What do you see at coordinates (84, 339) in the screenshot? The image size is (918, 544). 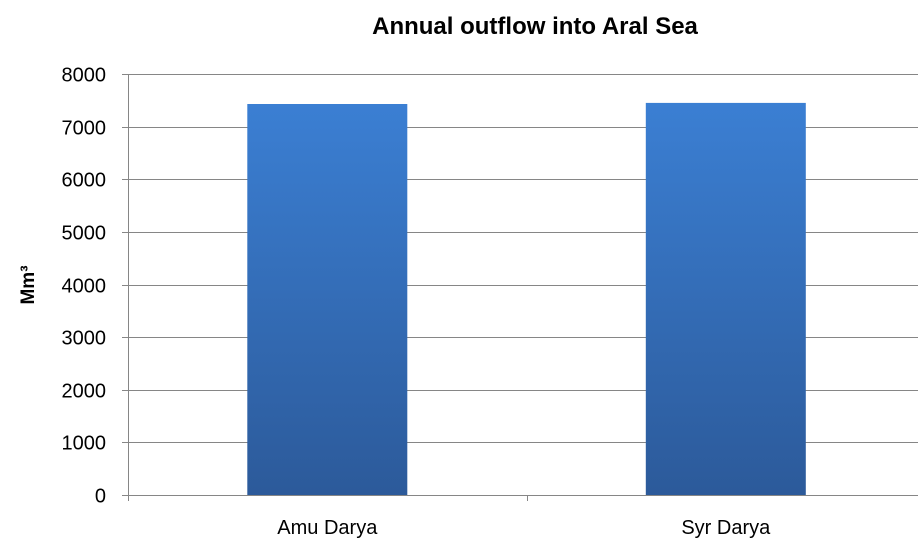 I see `y-tick-label: 3000` at bounding box center [84, 339].